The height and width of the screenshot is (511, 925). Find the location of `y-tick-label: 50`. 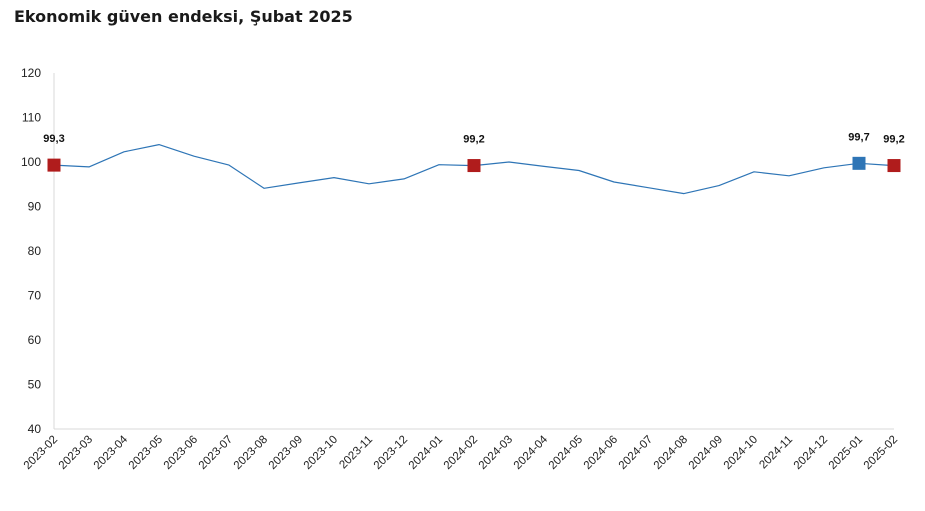

y-tick-label: 50 is located at coordinates (35, 385).